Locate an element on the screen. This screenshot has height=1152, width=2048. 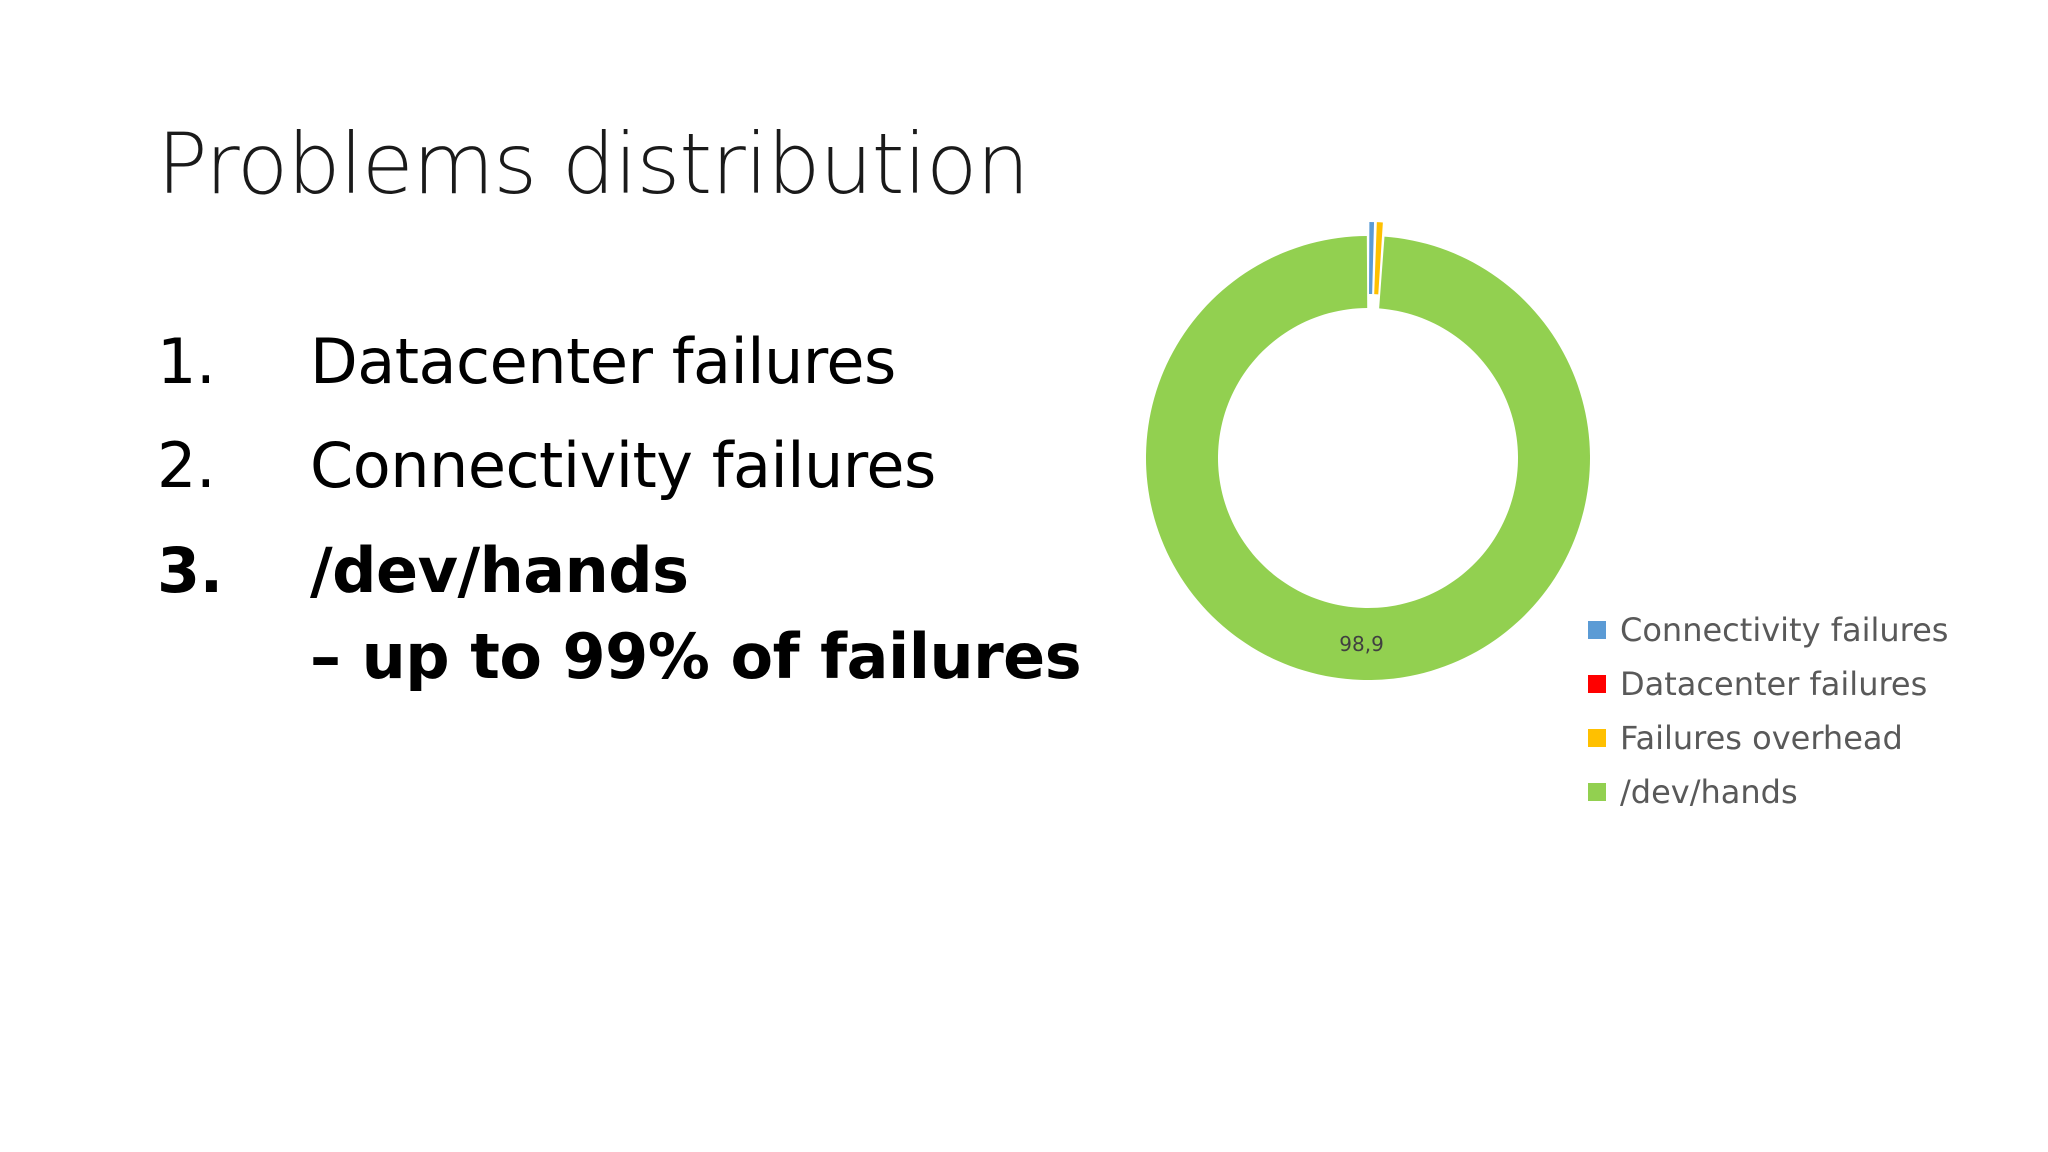
legend-item: Connectivity failures is located at coordinates (1768, 630).